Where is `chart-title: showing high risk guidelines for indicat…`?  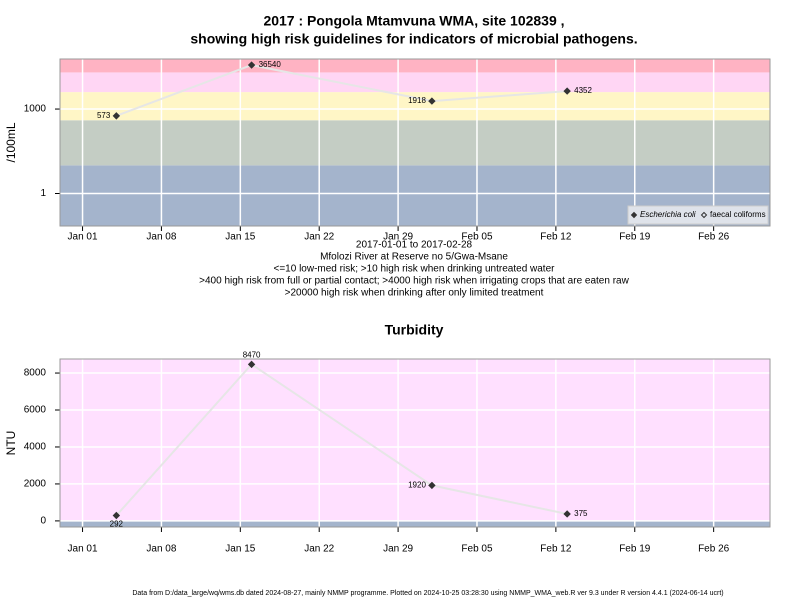
chart-title: showing high risk guidelines for indicat… is located at coordinates (413, 39).